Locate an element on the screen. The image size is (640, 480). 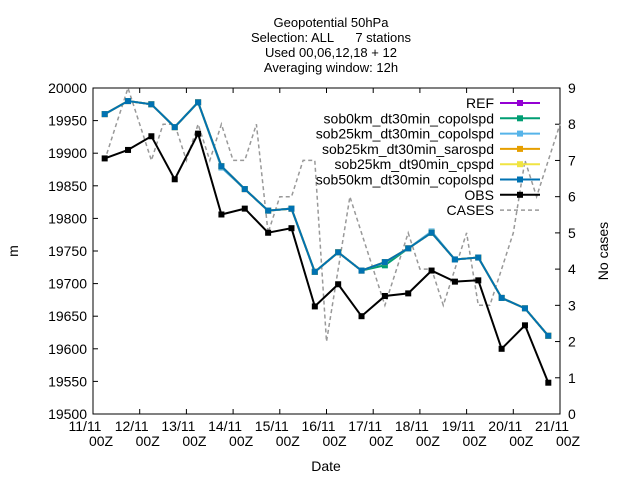
y-tick-label: 19750 is located at coordinates (67, 251).